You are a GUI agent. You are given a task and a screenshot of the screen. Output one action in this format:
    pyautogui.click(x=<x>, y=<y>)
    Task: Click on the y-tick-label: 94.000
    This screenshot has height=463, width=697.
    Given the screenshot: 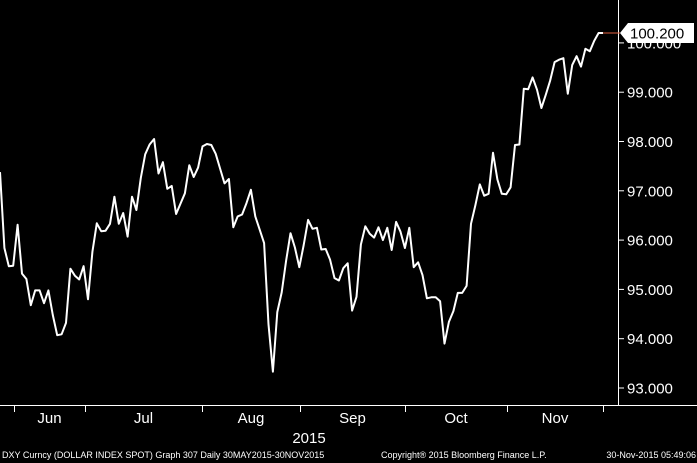 What is the action you would take?
    pyautogui.click(x=650, y=339)
    